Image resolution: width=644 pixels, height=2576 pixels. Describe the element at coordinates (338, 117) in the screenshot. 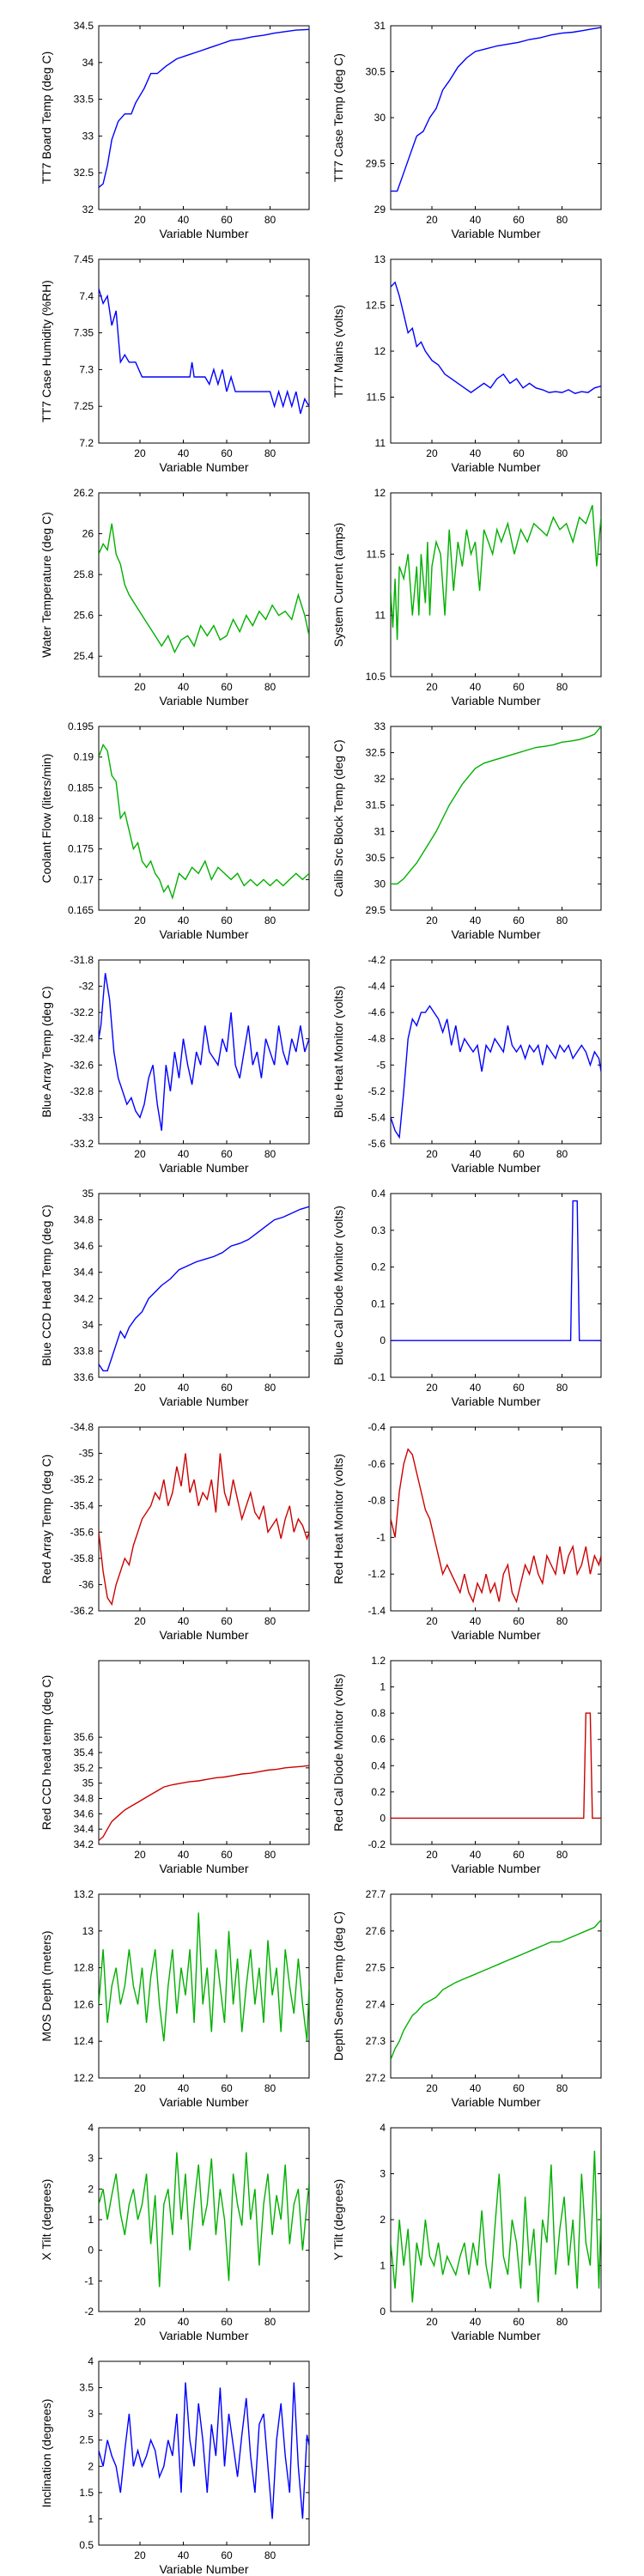

I see `y-axis-label: TT7 Case Temp (deg C)` at that location.